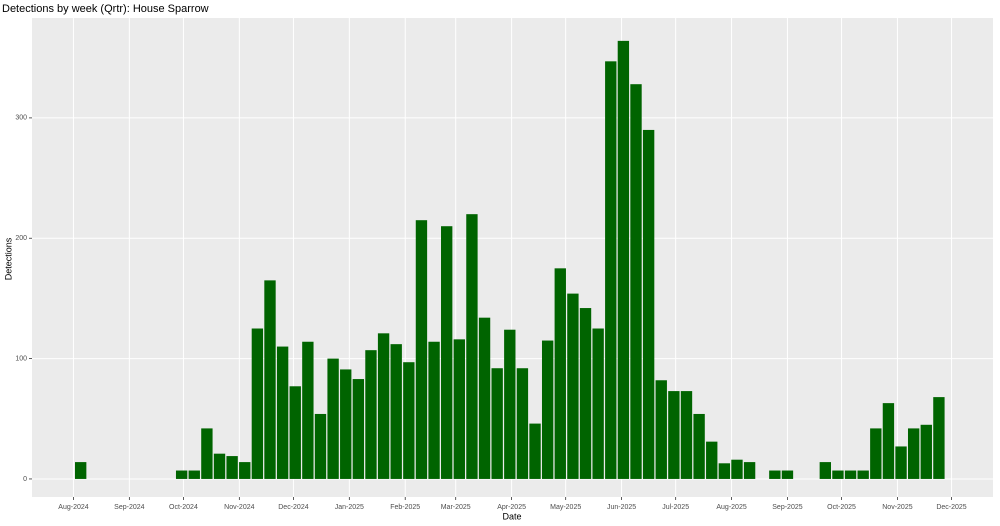 The height and width of the screenshot is (526, 1000). What do you see at coordinates (183, 507) in the screenshot?
I see `x-tick-label: Oct-2024` at bounding box center [183, 507].